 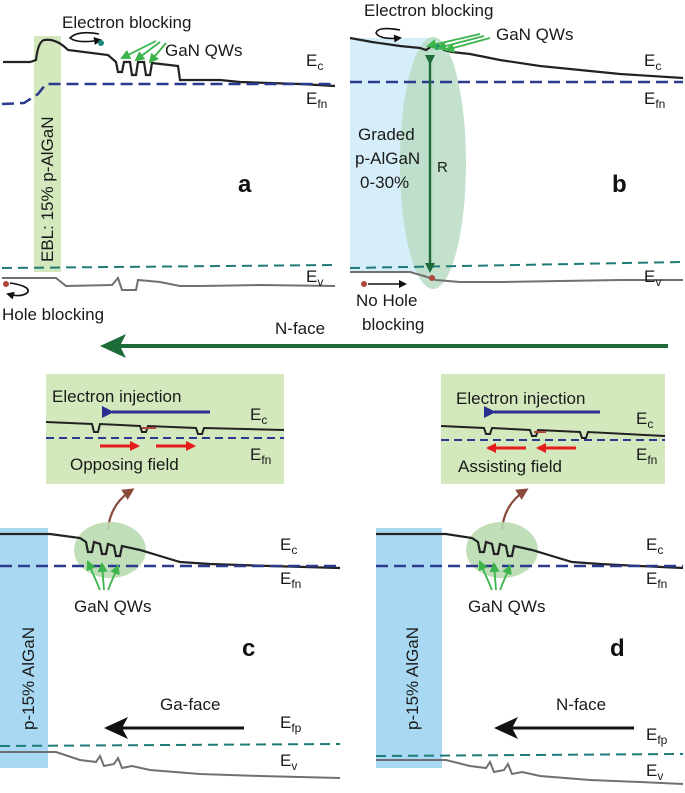 I want to click on panel-letter-a: a, so click(x=245, y=184).